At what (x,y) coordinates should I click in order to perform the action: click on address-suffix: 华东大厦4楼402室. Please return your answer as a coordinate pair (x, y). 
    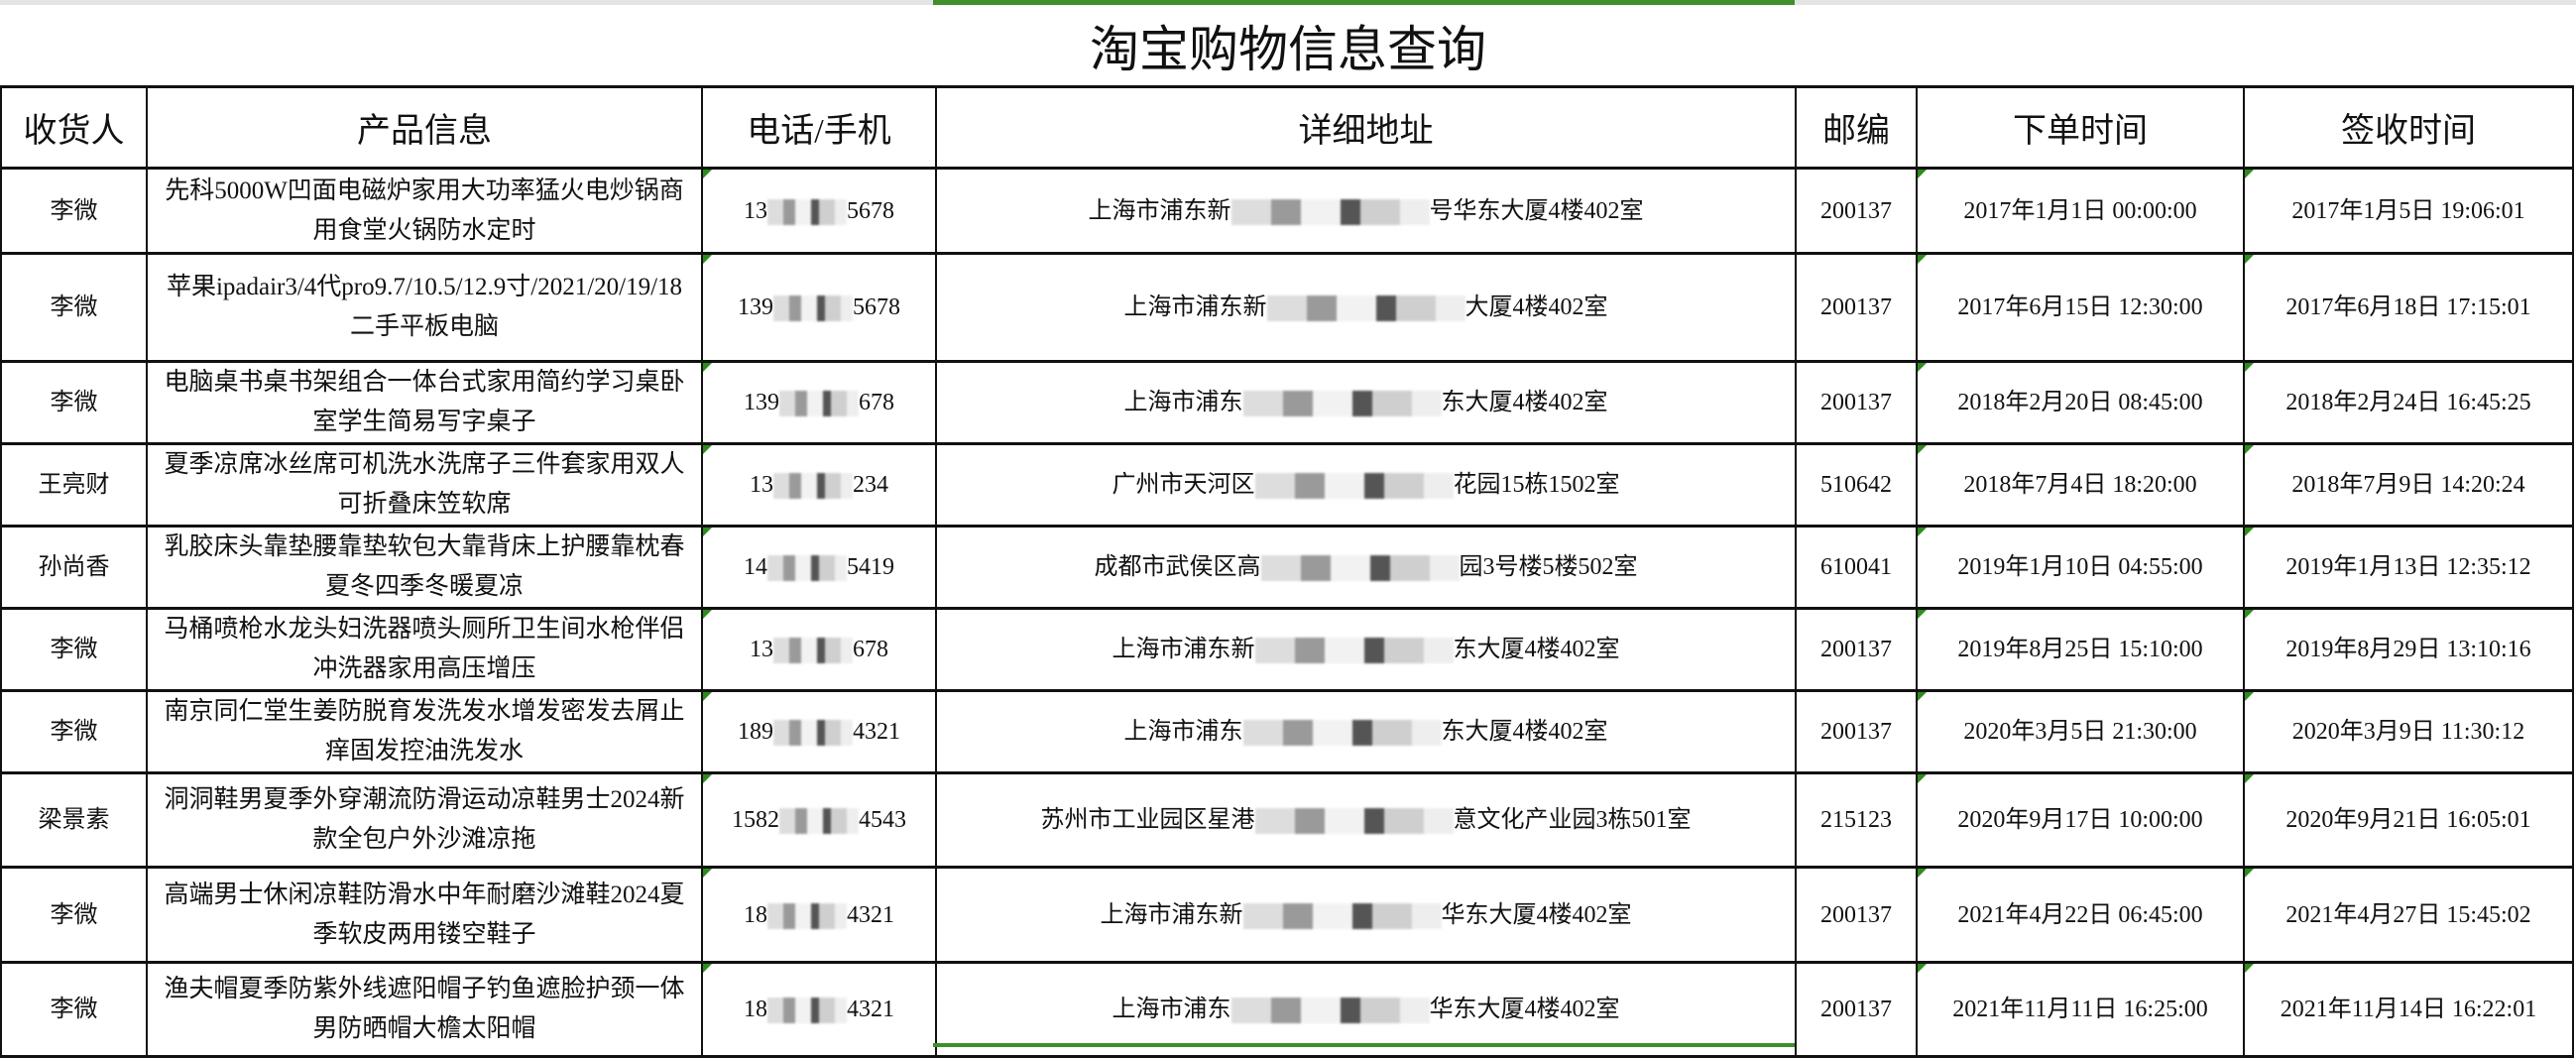
    Looking at the image, I should click on (1525, 1009).